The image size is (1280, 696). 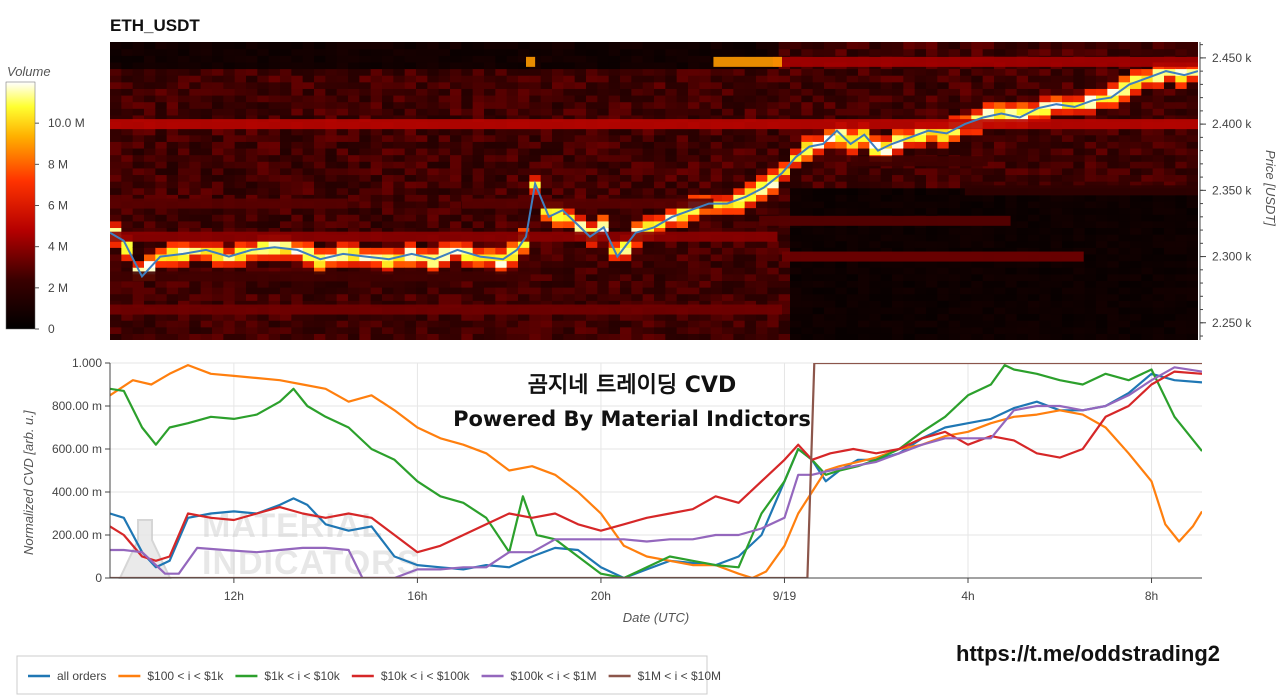 What do you see at coordinates (58, 247) in the screenshot?
I see `colorbar-tick-label: 4 M` at bounding box center [58, 247].